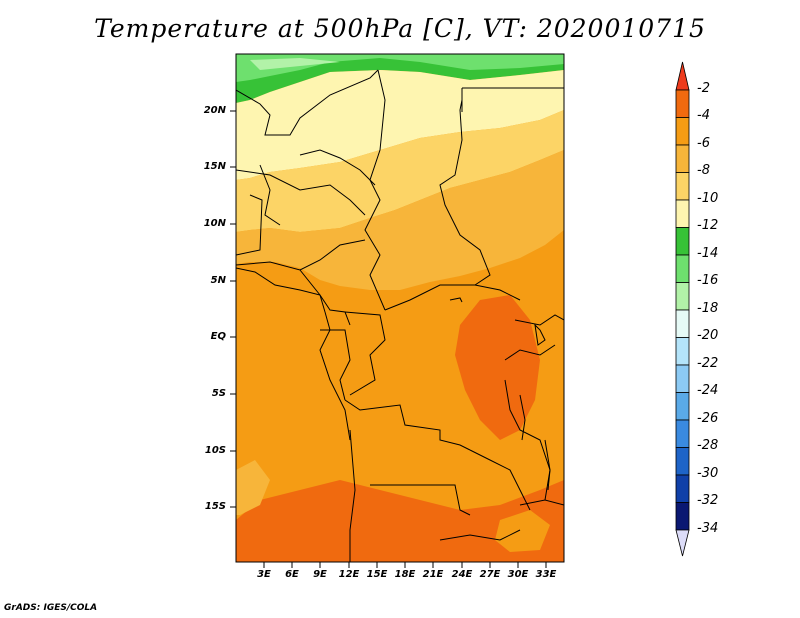 This screenshot has width=800, height=618. I want to click on warm-patch-southwest, so click(253, 487).